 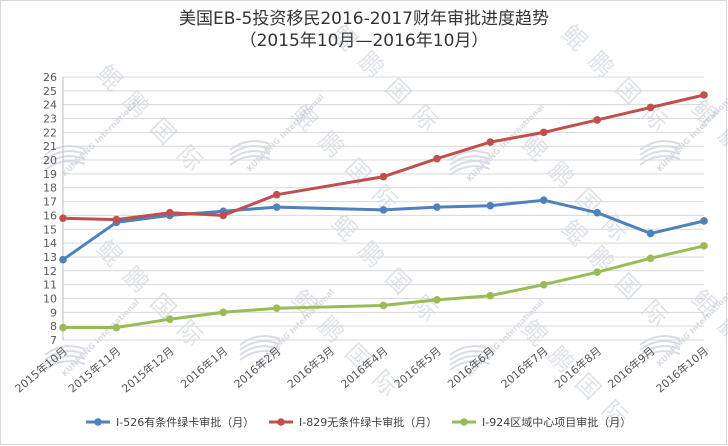 I want to click on y-tick-label: 22, so click(x=50, y=132).